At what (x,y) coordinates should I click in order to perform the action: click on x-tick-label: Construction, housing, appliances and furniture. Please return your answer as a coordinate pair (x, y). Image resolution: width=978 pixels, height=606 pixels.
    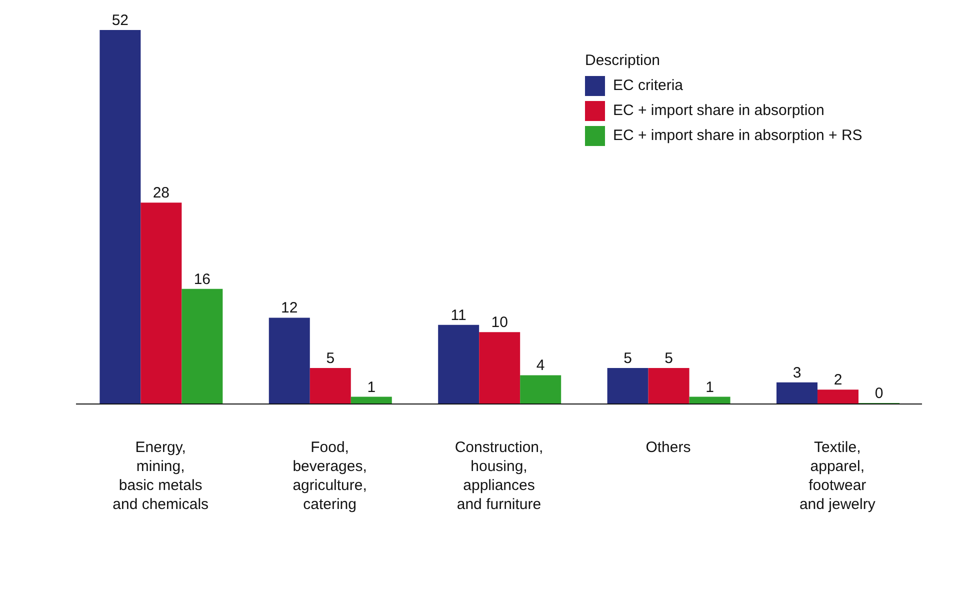
    Looking at the image, I should click on (499, 476).